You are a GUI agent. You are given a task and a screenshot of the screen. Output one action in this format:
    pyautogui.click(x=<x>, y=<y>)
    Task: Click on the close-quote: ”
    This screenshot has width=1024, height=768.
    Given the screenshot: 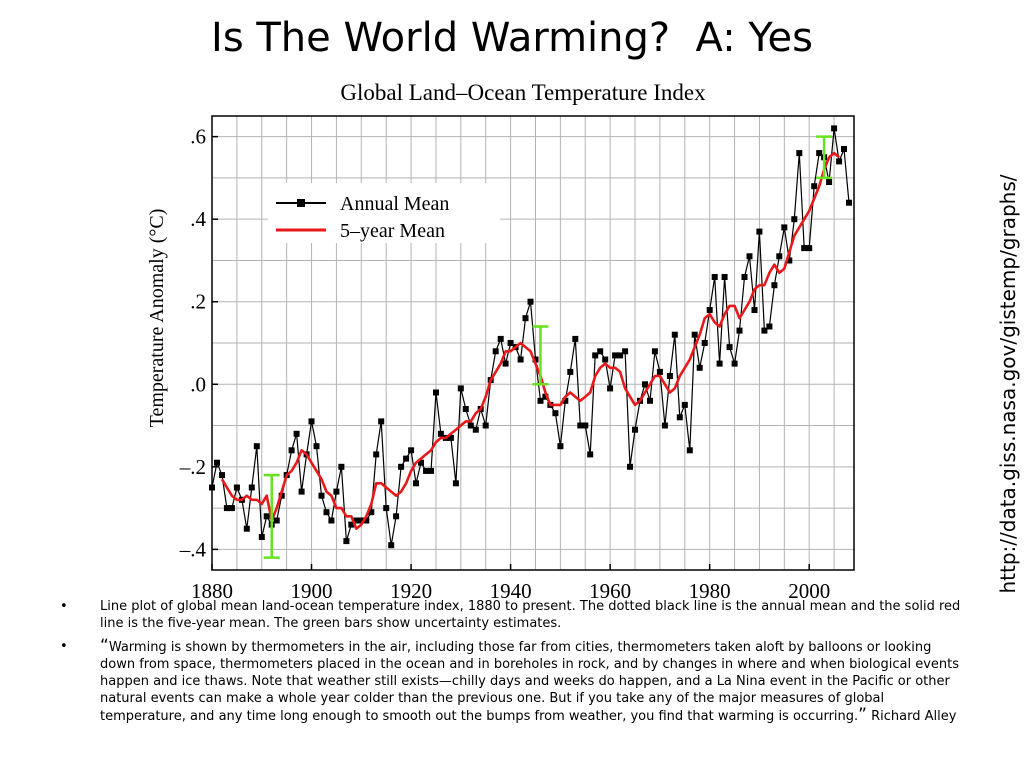 What is the action you would take?
    pyautogui.click(x=862, y=715)
    